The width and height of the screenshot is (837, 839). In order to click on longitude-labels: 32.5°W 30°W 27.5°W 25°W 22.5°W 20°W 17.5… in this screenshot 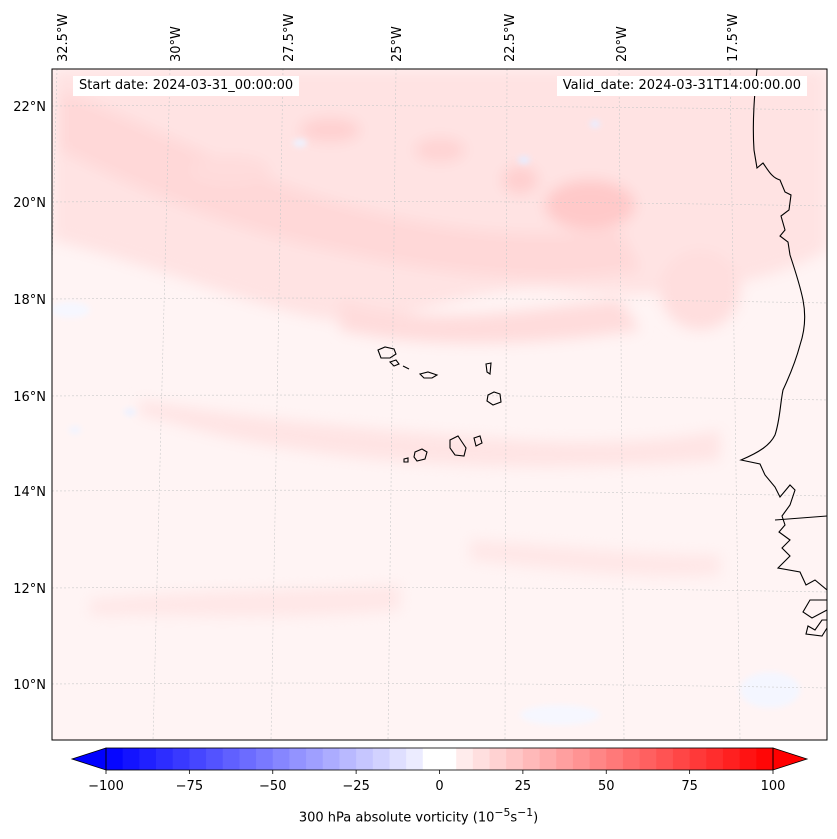, I will do `click(398, 38)`.